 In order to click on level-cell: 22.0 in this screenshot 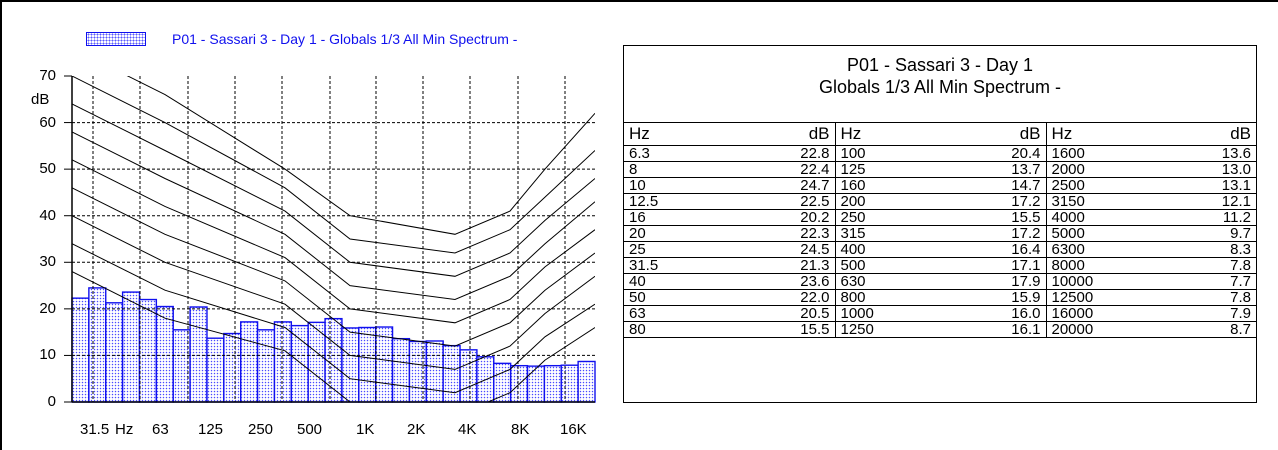, I will do `click(783, 297)`.